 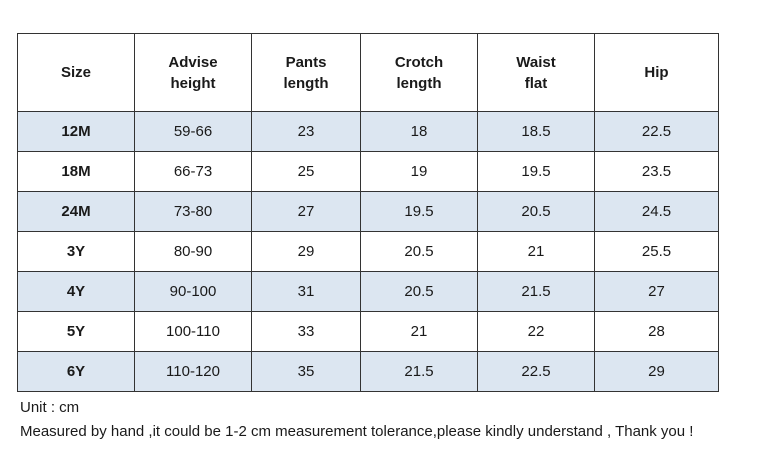 I want to click on table-cell: 100-110, so click(x=193, y=331).